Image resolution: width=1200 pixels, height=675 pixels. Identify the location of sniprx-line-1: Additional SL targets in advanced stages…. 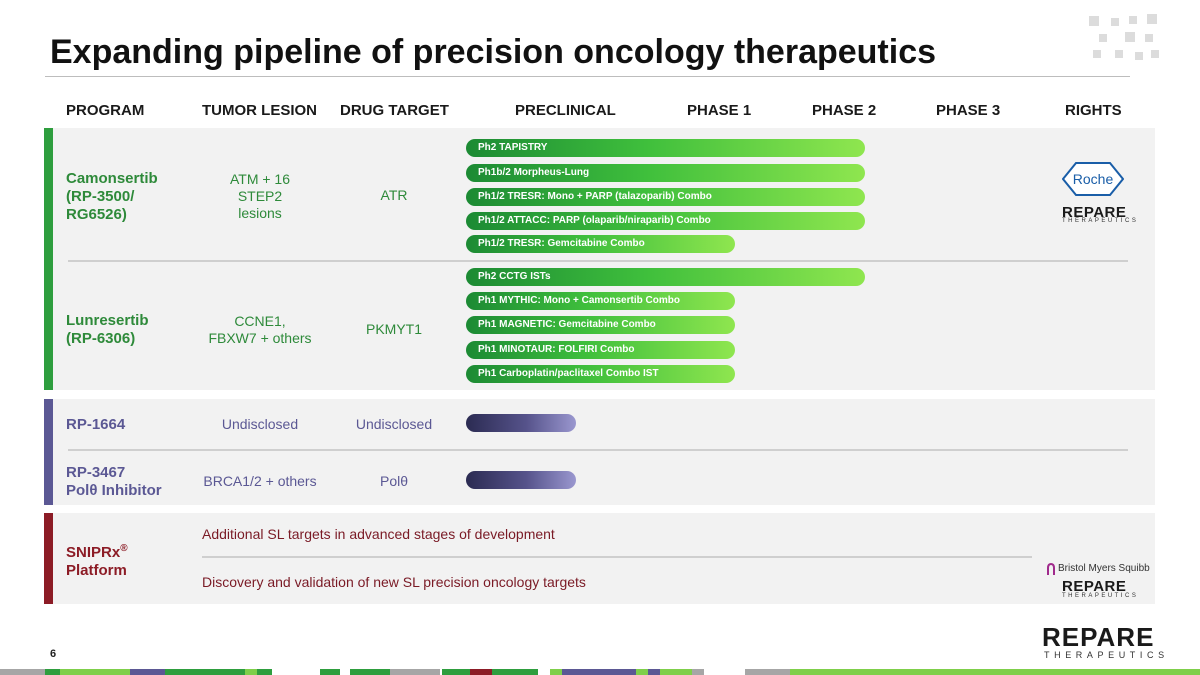
(378, 534).